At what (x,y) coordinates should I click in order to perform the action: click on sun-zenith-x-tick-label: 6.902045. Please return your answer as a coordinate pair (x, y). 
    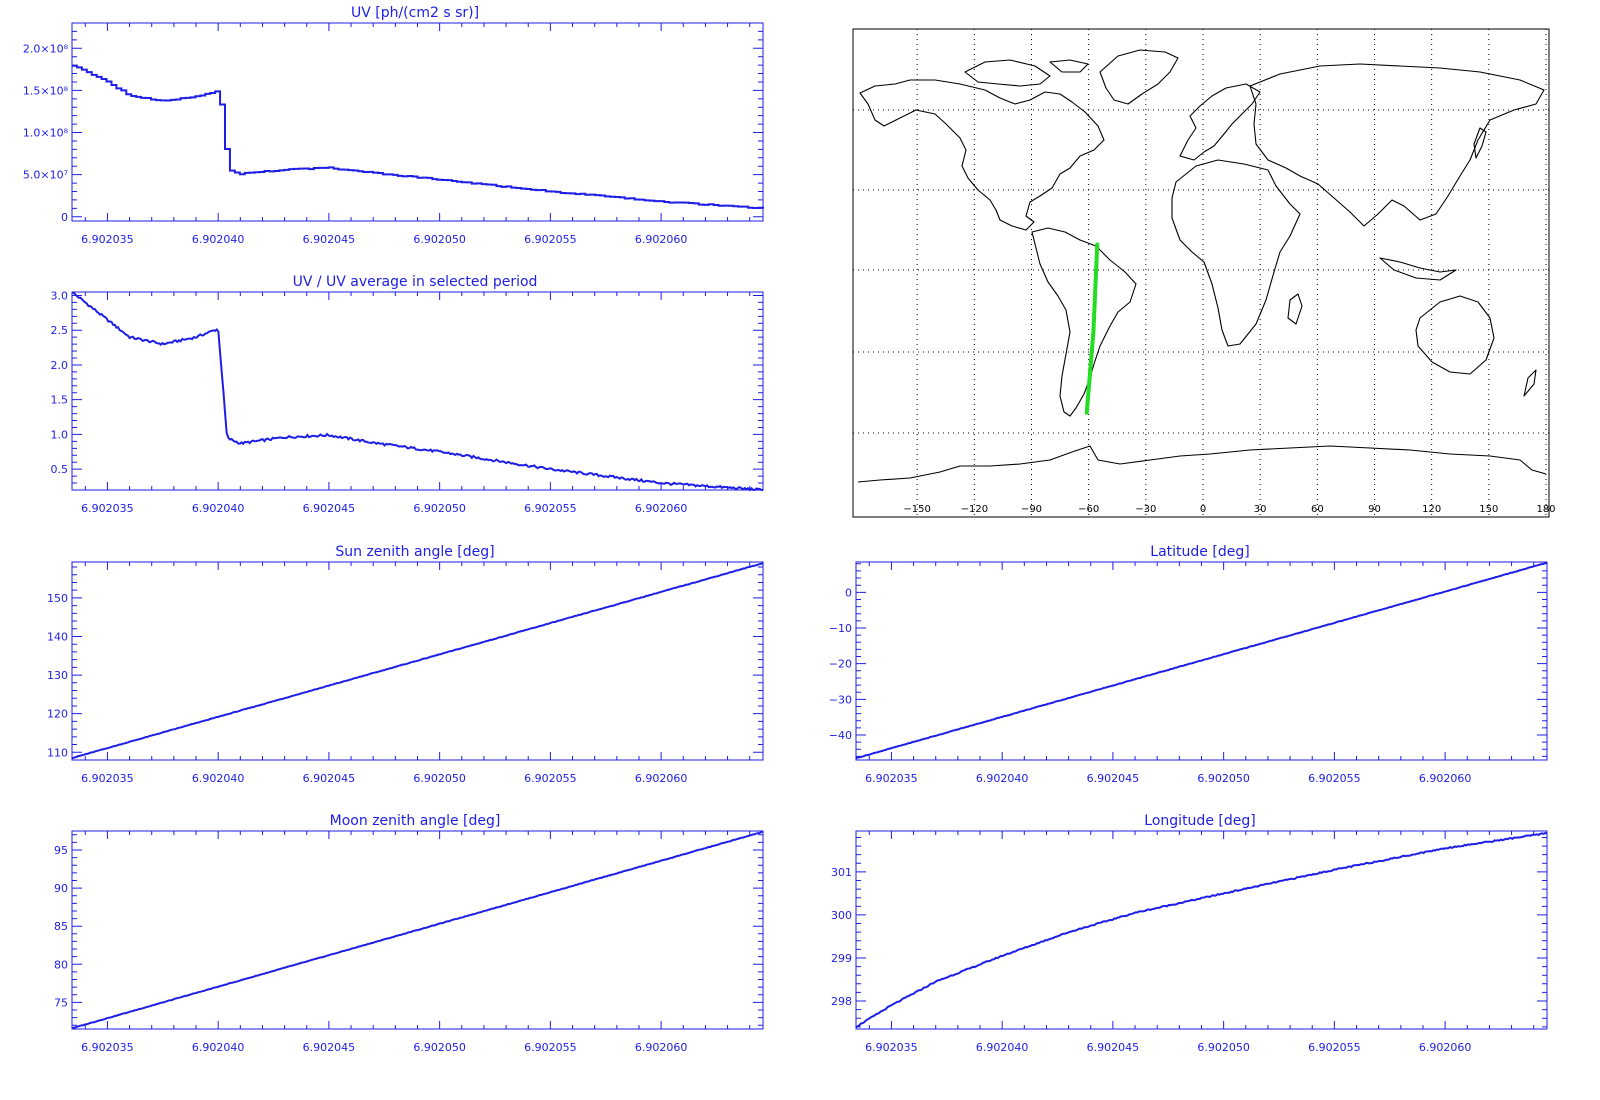
    Looking at the image, I should click on (329, 778).